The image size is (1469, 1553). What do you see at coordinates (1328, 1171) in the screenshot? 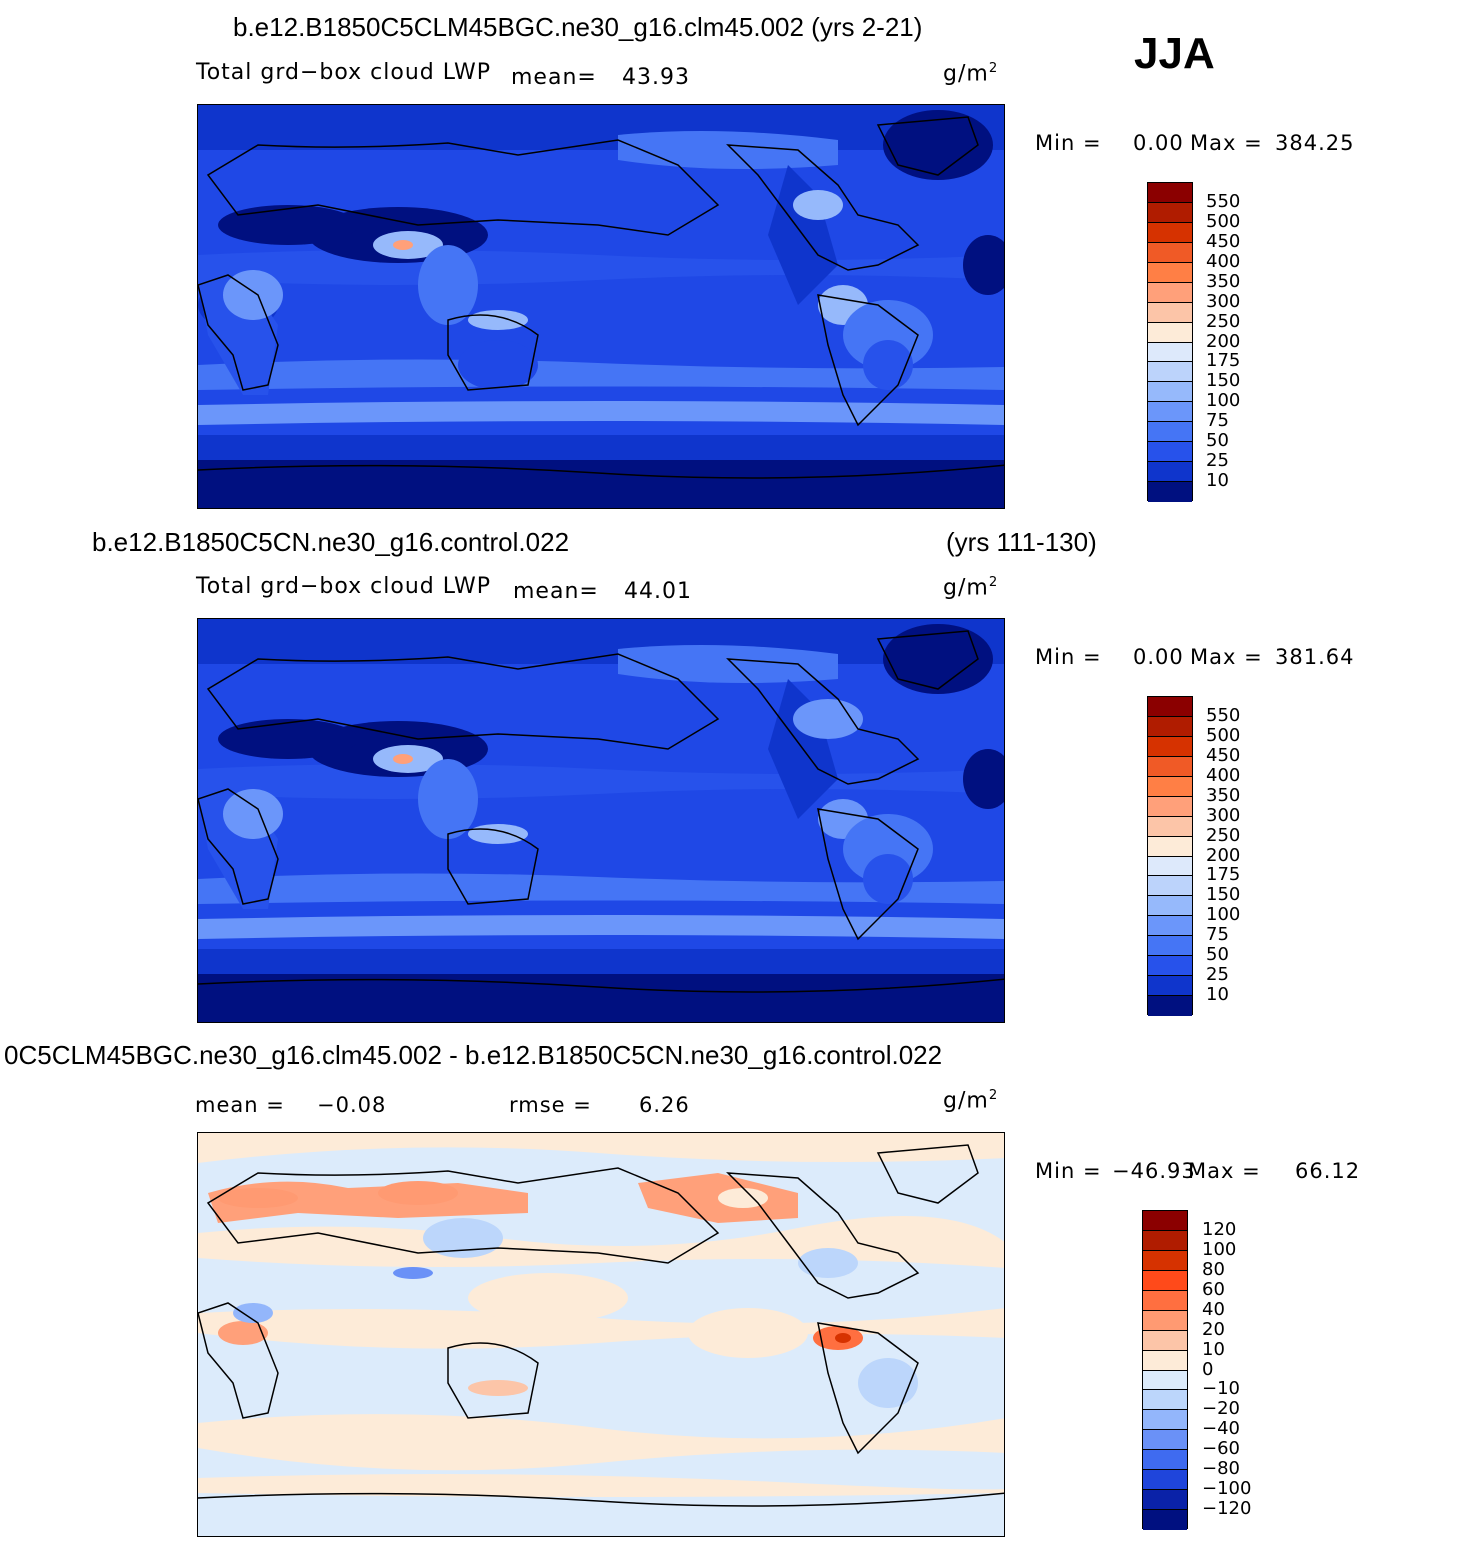
I see `panel3-max-value: 66.12` at bounding box center [1328, 1171].